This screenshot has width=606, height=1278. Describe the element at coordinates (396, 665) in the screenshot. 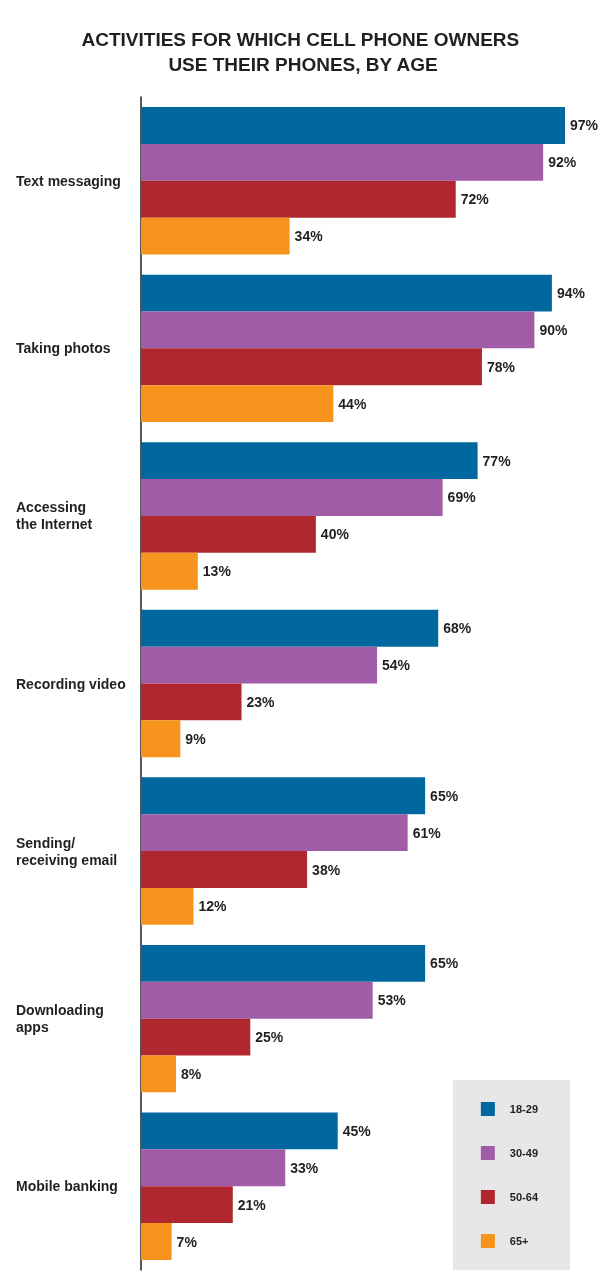

I see `data-label: 54%` at that location.